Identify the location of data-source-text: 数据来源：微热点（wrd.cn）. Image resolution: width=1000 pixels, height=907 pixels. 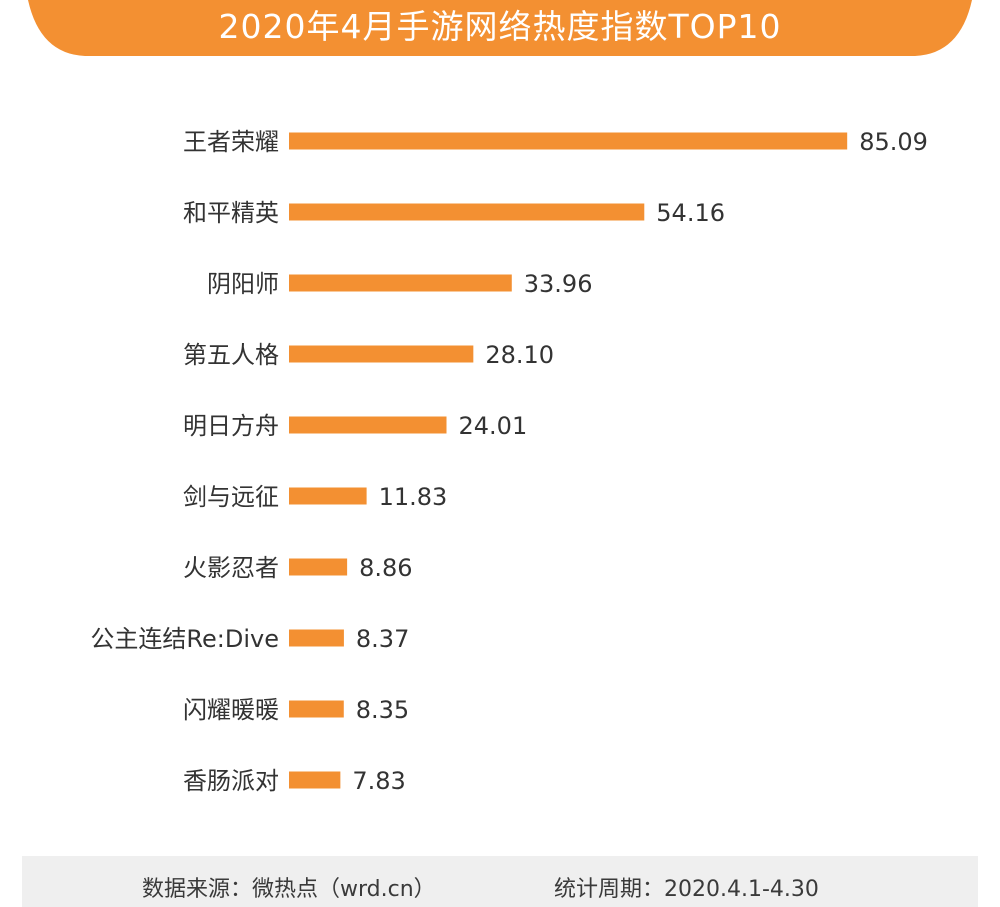
(289, 889).